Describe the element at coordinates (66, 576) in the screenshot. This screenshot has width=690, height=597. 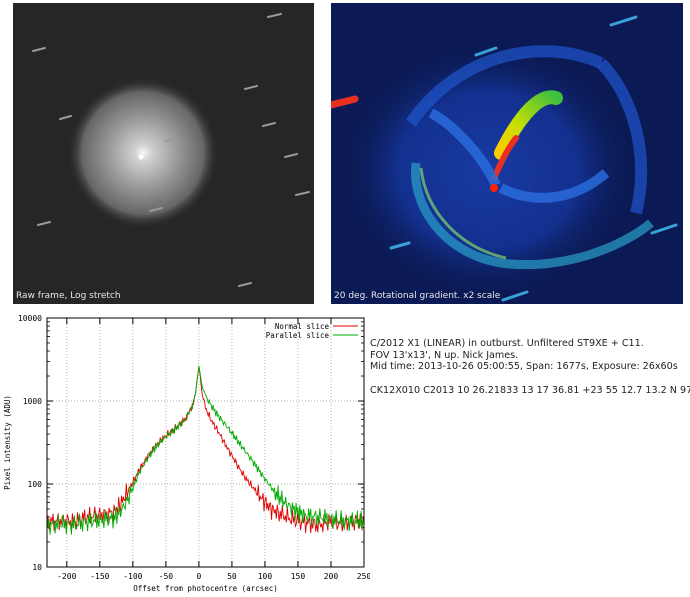
I see `x-tick-label: -200` at that location.